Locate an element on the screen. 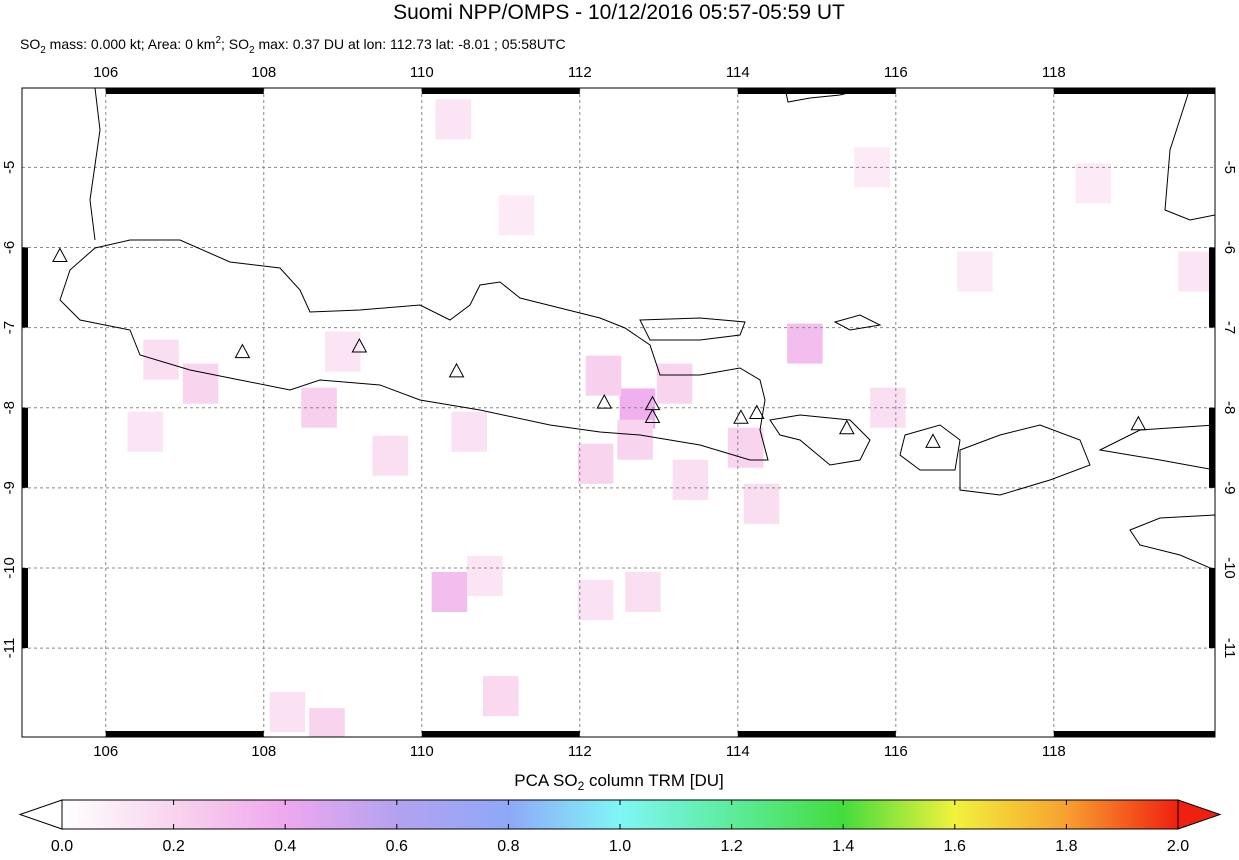 Image resolution: width=1239 pixels, height=860 pixels. x-tick-label-top: 112 is located at coordinates (580, 72).